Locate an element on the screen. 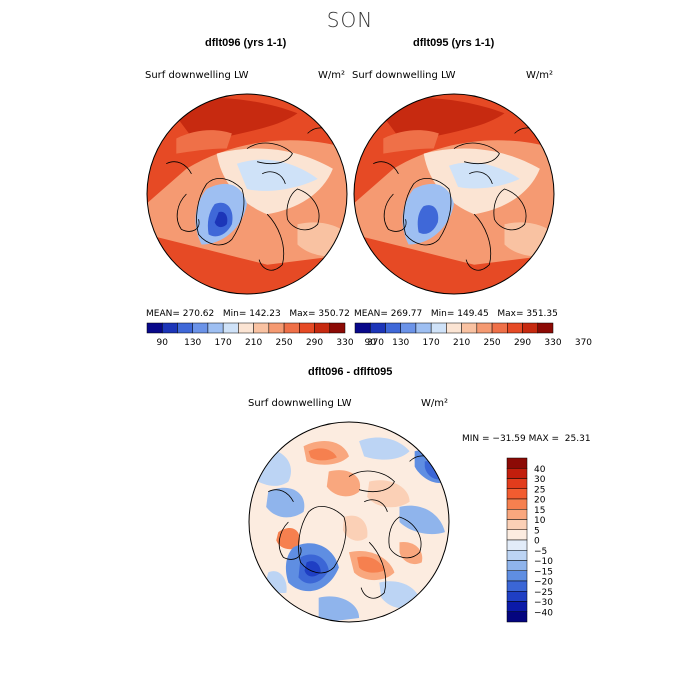  panel-1-min-label: Min= is located at coordinates (234, 314).